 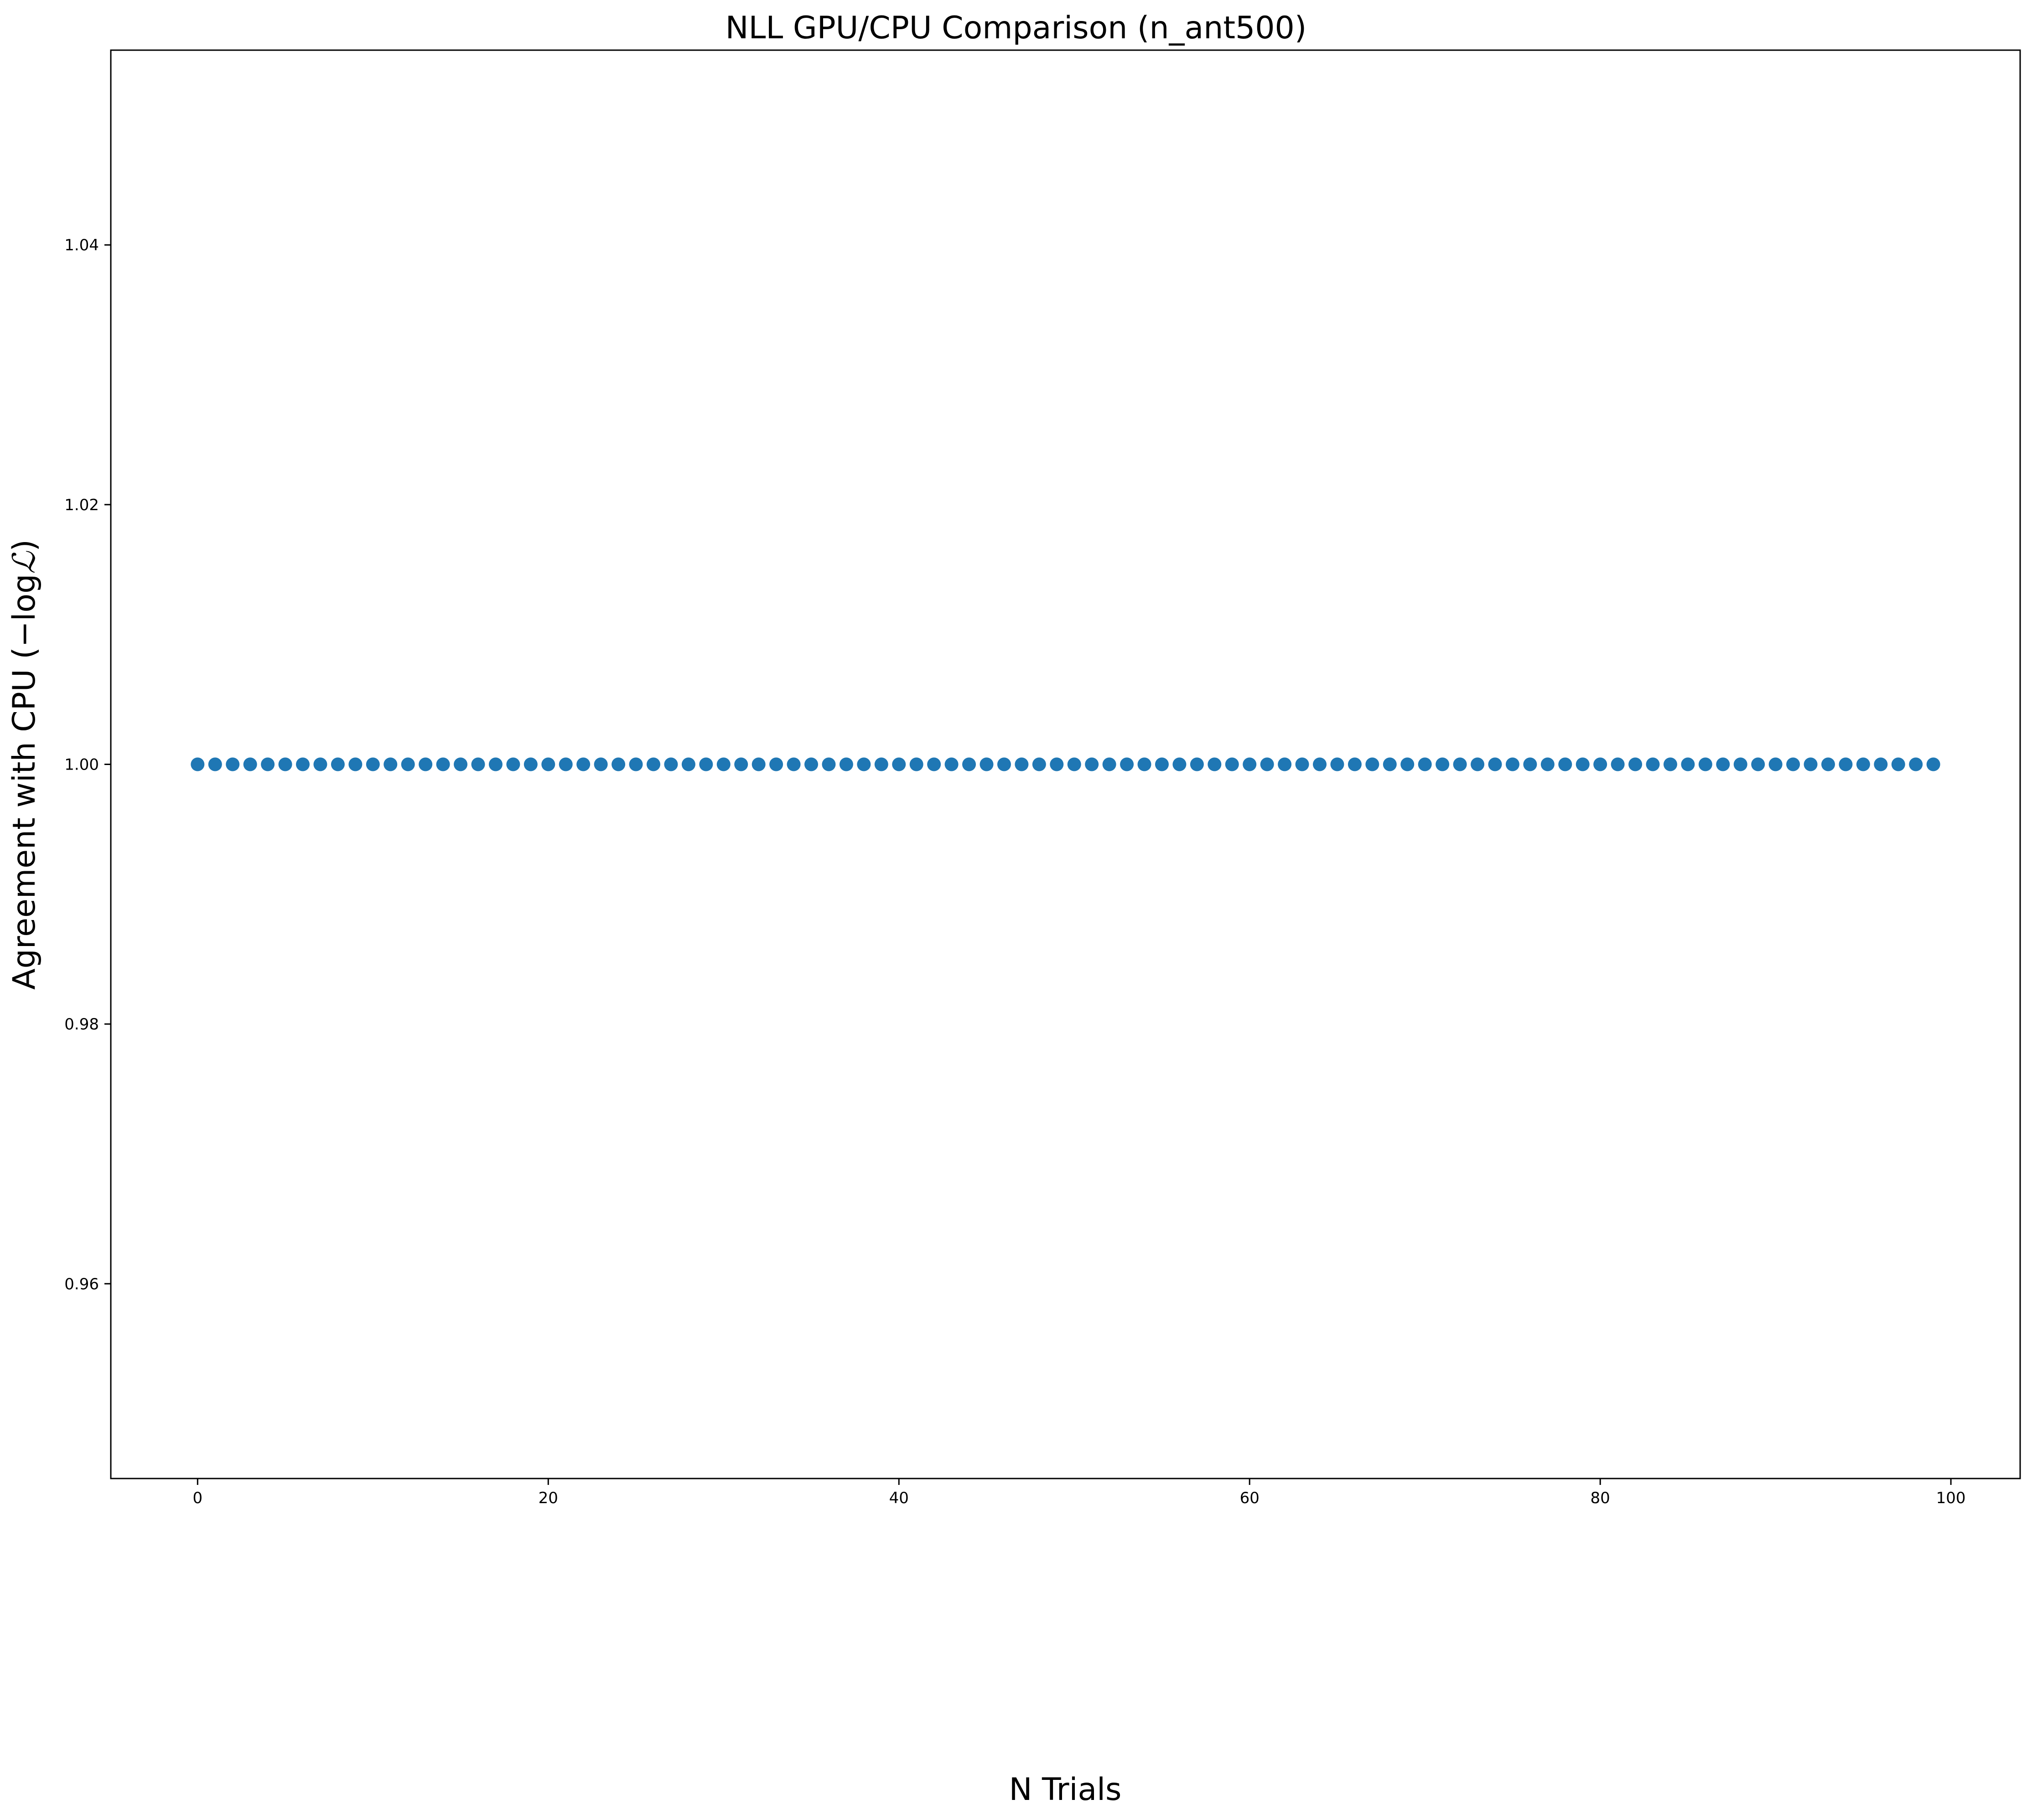 What do you see at coordinates (24, 782) in the screenshot?
I see `y-axis-label-text: Agreement with CPU (−log` at bounding box center [24, 782].